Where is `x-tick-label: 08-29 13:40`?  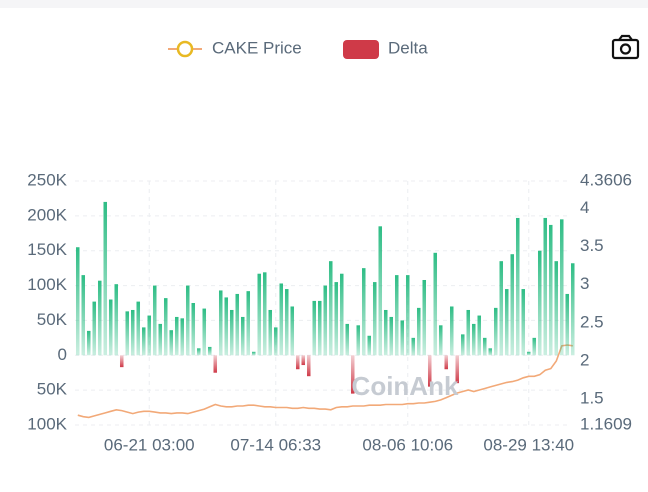
x-tick-label: 08-29 13:40 is located at coordinates (528, 444).